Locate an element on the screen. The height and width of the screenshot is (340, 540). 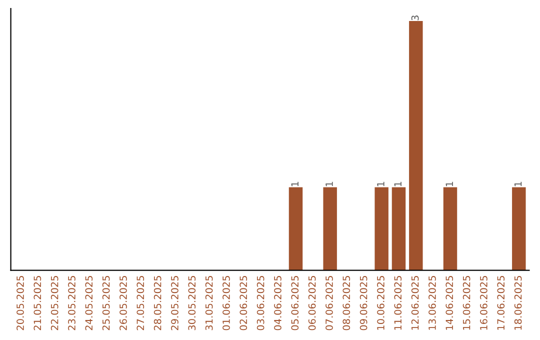
x-tick-label: 09.06.2025 is located at coordinates (364, 303).